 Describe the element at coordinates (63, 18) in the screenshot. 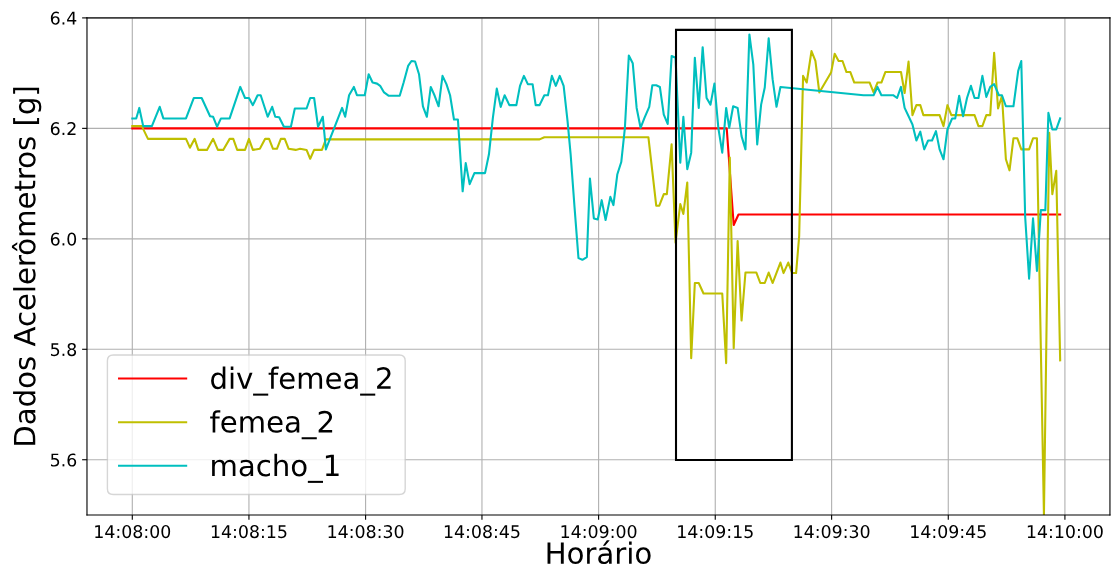

I see `y-tick-label: 6.4` at that location.